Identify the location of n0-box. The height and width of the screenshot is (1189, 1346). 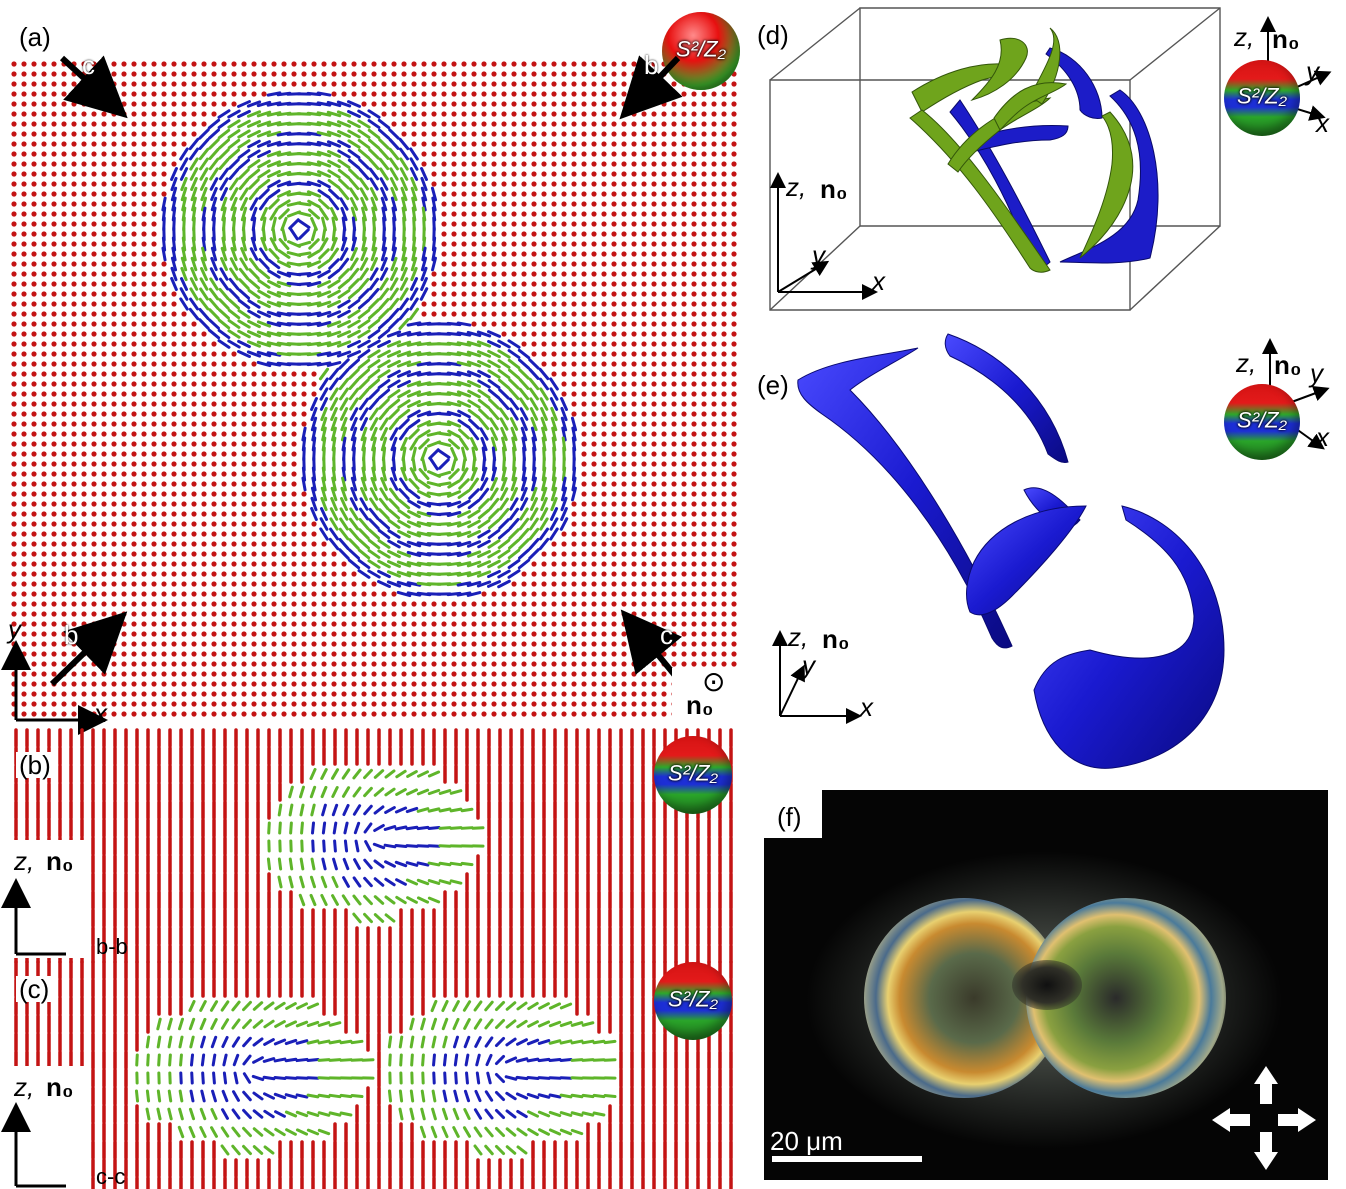
(706, 696).